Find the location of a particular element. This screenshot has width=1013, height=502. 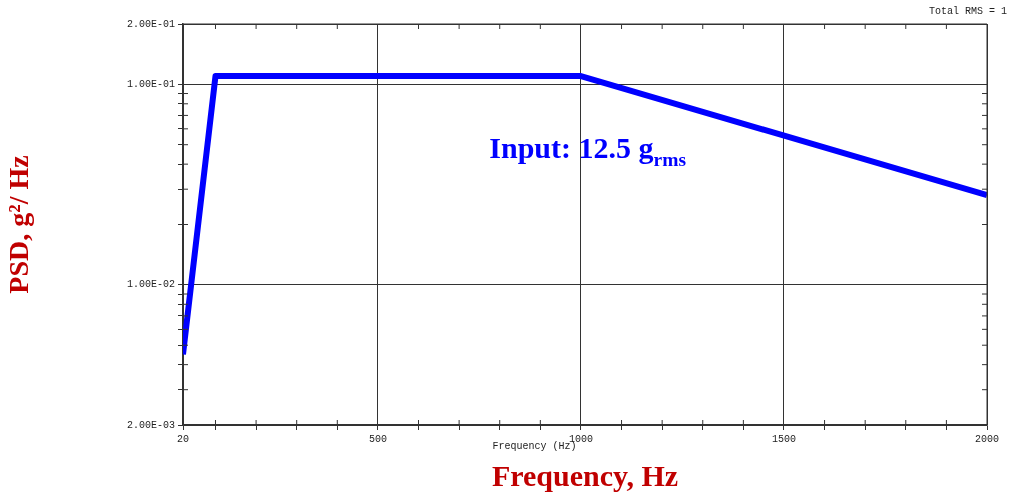

y-axis-title: PSD, g²/ Hz is located at coordinates (19, 224).